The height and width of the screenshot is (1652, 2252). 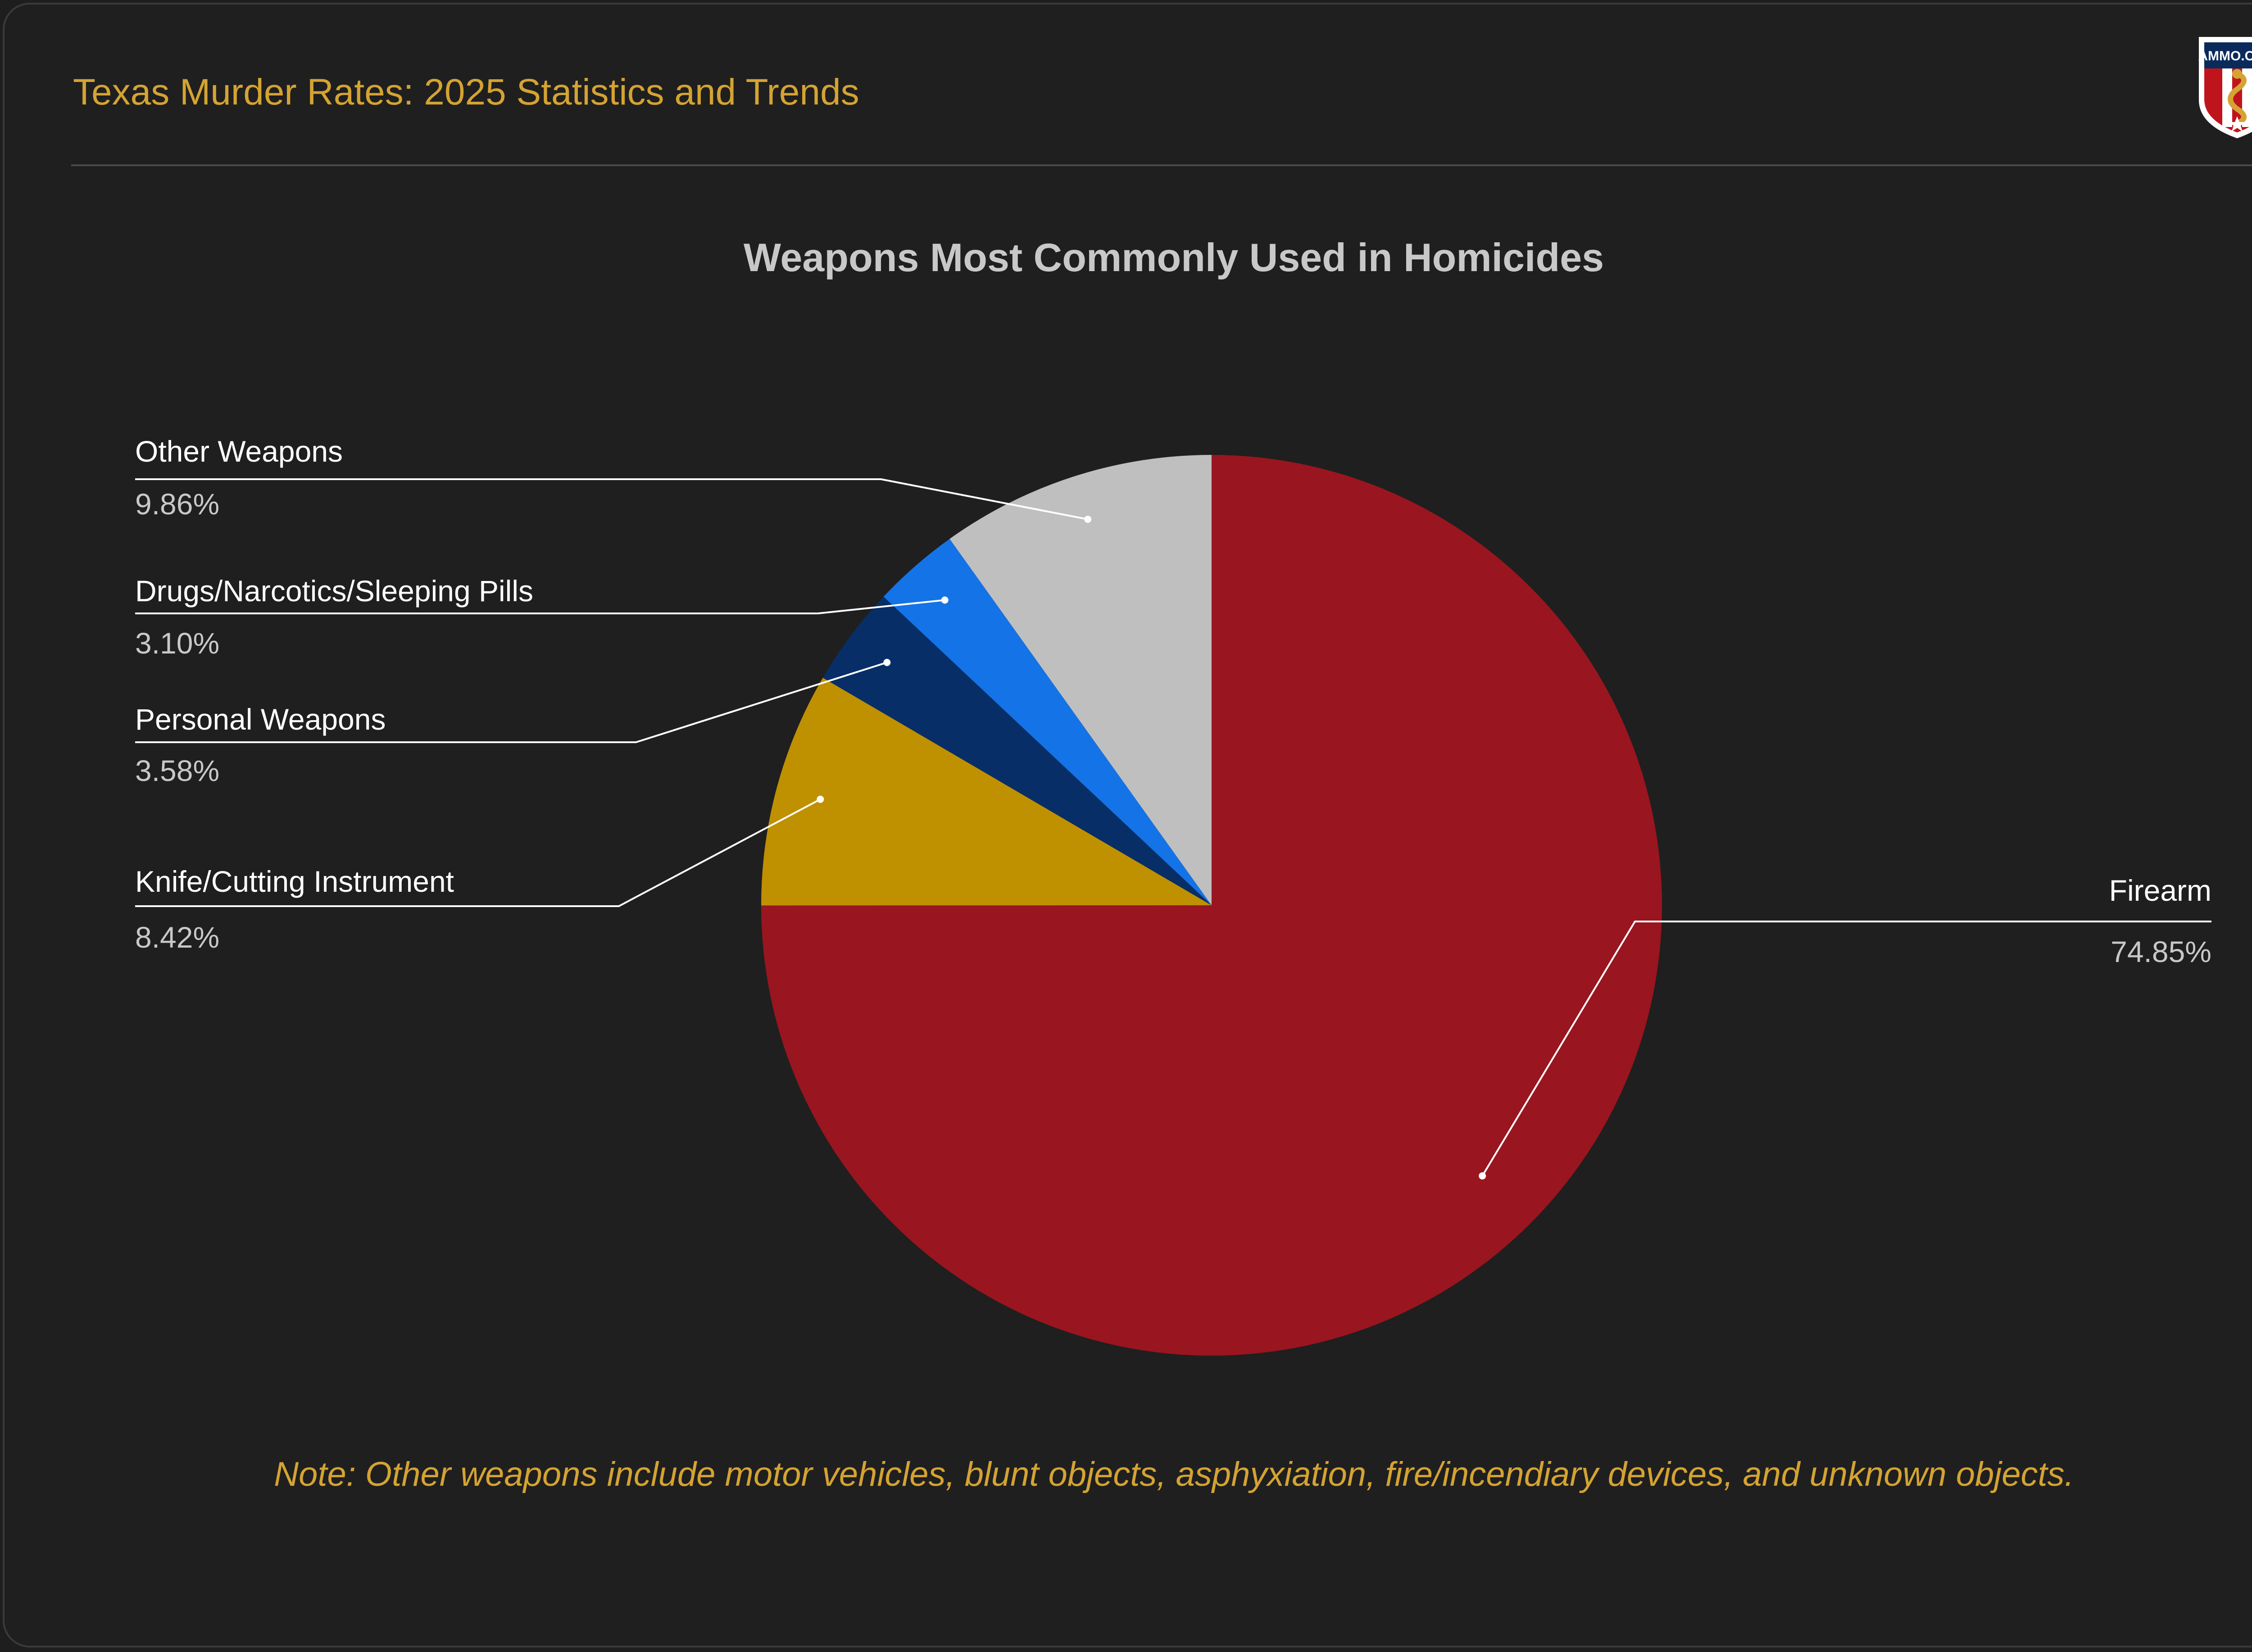 I want to click on slice-label: Personal Weapons, so click(x=261, y=719).